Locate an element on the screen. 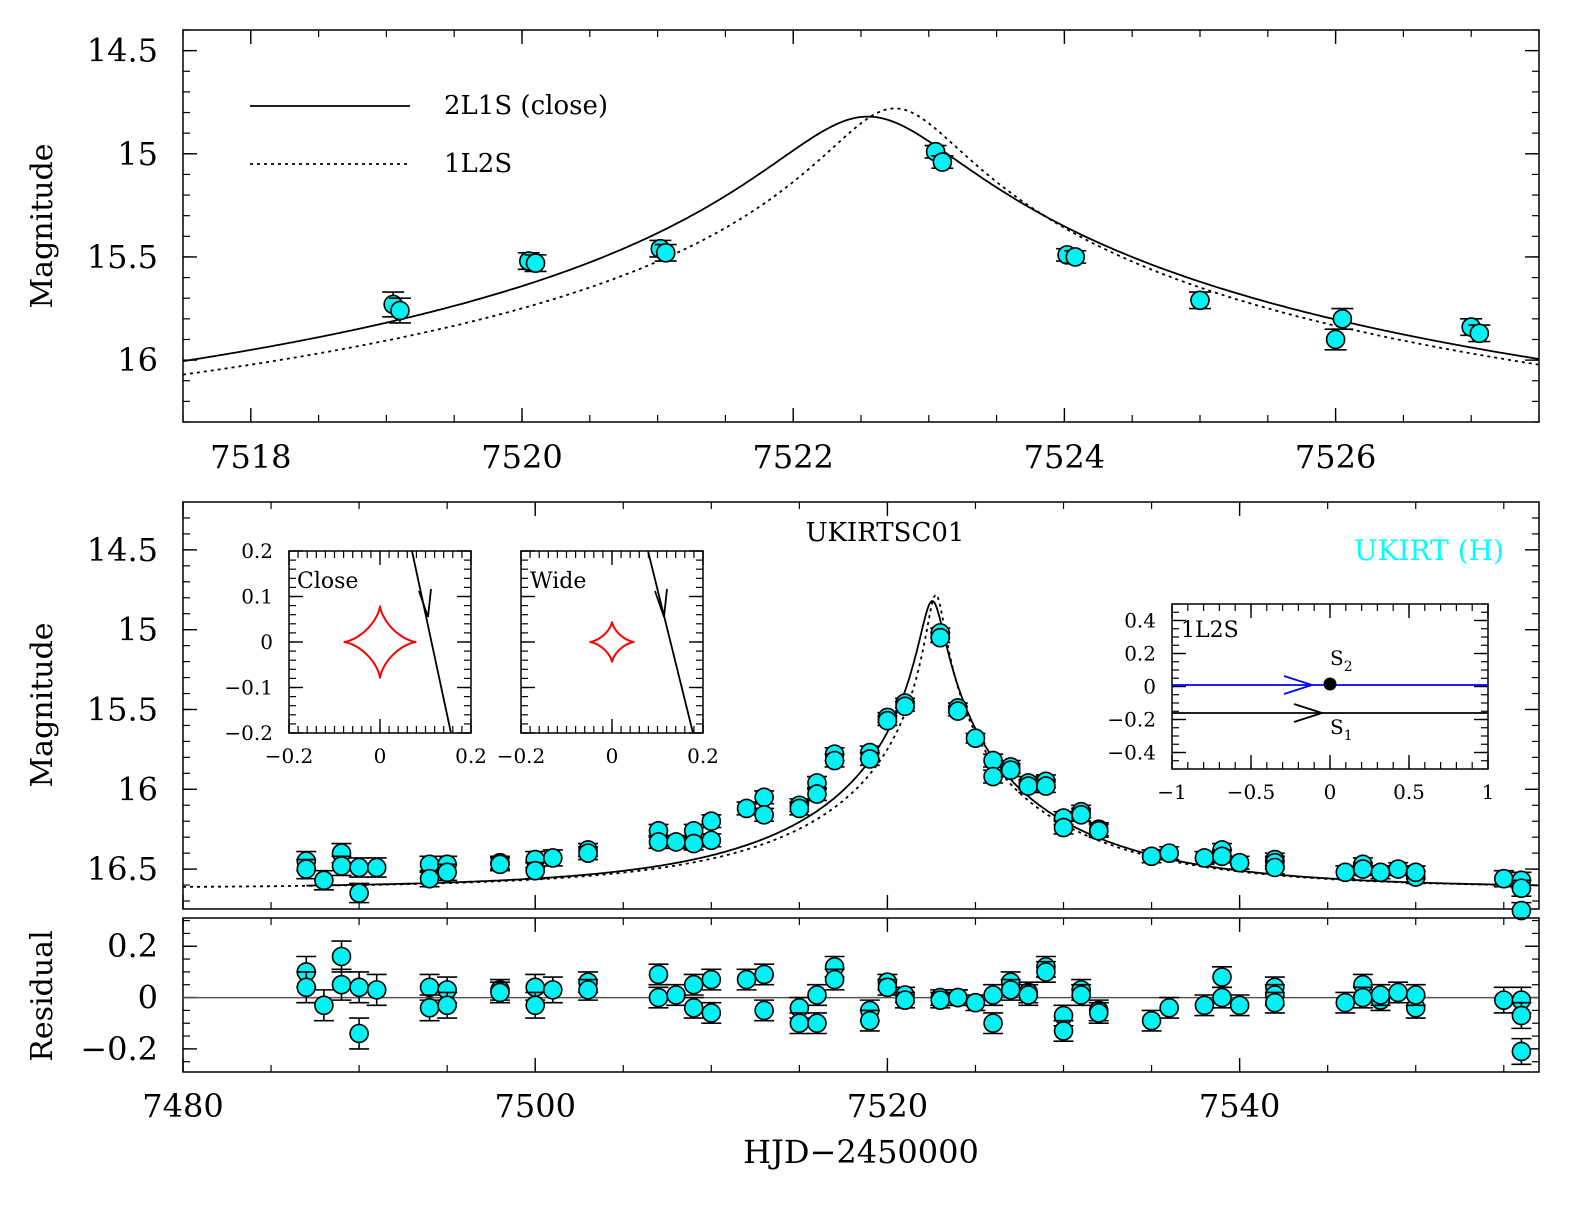  inset-wide: −0.2 0 0.2 Wide is located at coordinates (608, 659).